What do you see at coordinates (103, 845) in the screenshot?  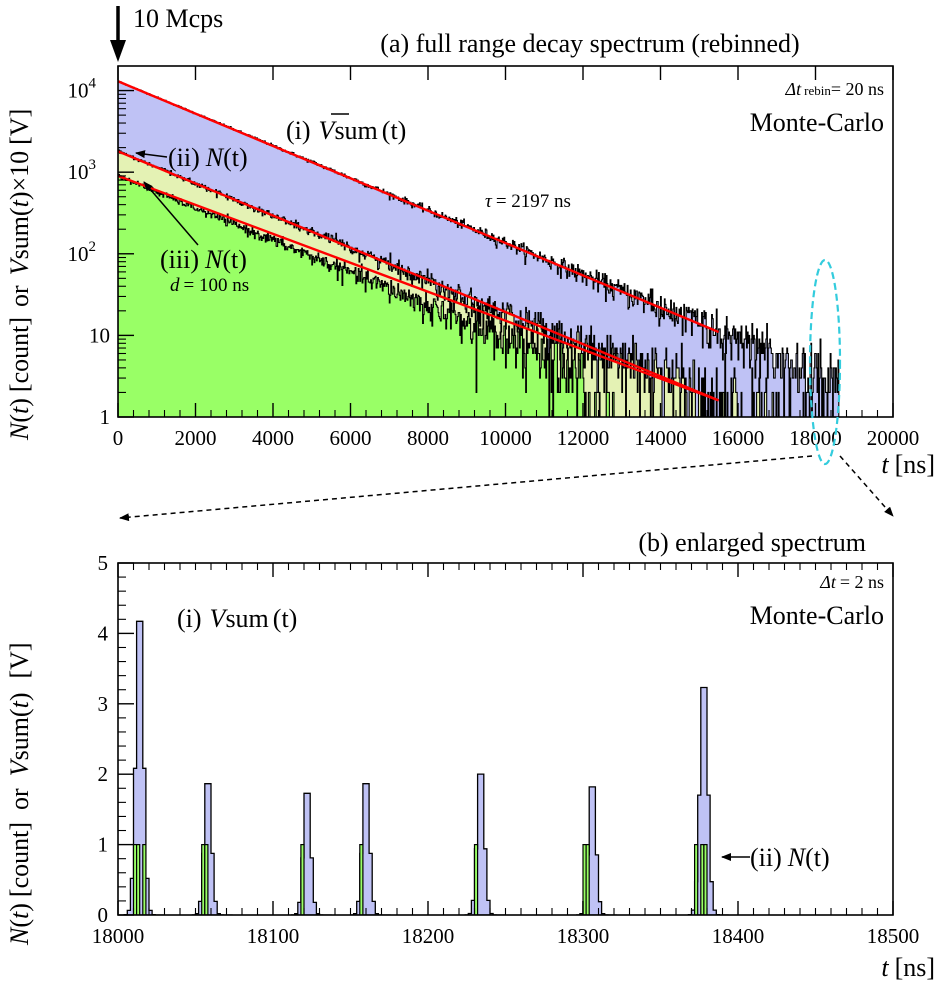 I see `b-ytick-label: 1` at bounding box center [103, 845].